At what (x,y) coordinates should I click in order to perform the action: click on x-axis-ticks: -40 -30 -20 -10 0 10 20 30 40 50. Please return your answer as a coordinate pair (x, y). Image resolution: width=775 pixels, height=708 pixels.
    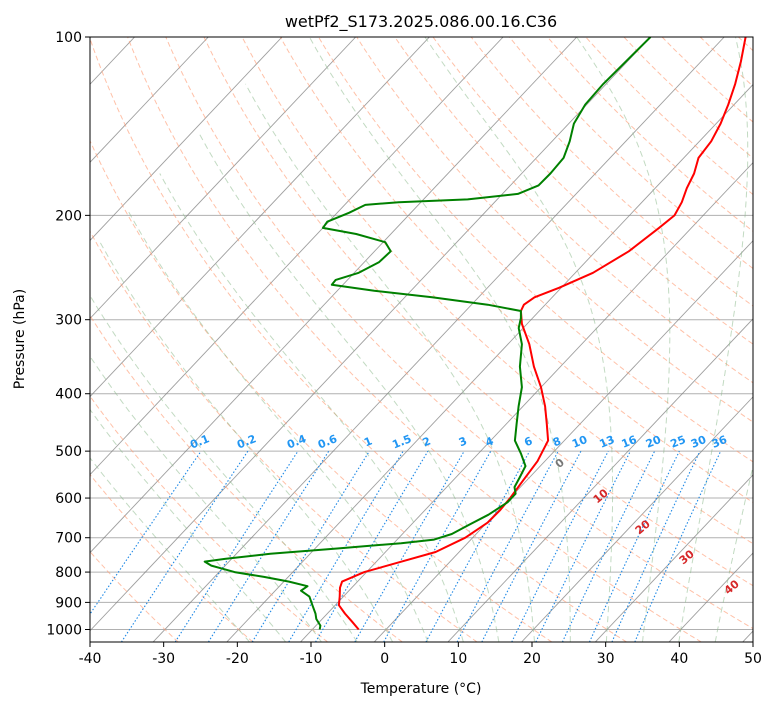
    Looking at the image, I should click on (420, 654).